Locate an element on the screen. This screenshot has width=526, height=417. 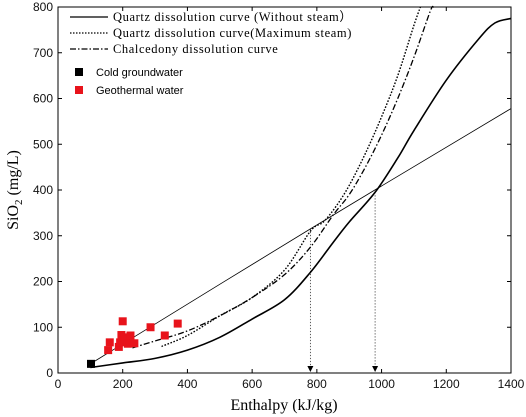
y-tick-label: 800 is located at coordinates (43, 7).